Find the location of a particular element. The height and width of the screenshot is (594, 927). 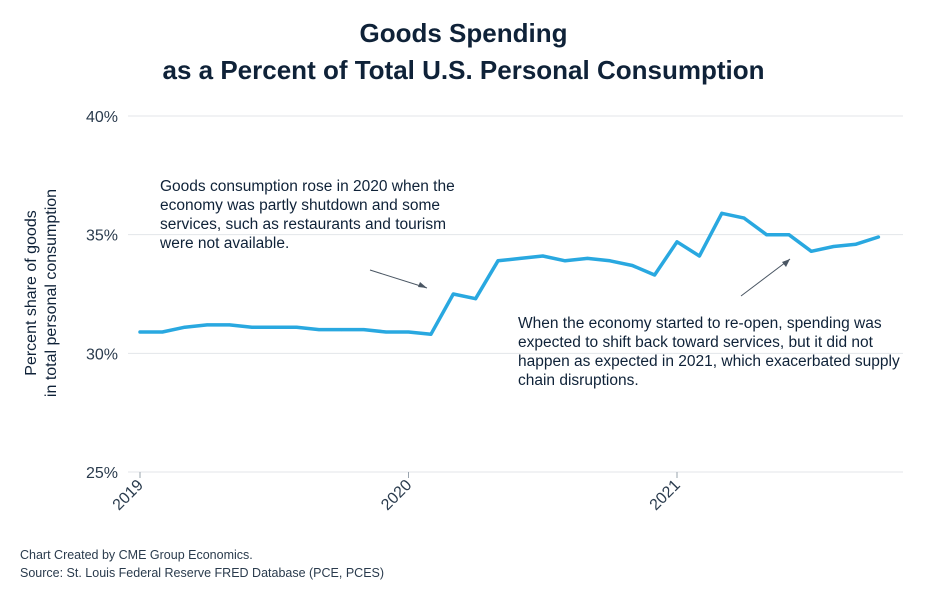

x-tick-label: 2021 is located at coordinates (665, 495).